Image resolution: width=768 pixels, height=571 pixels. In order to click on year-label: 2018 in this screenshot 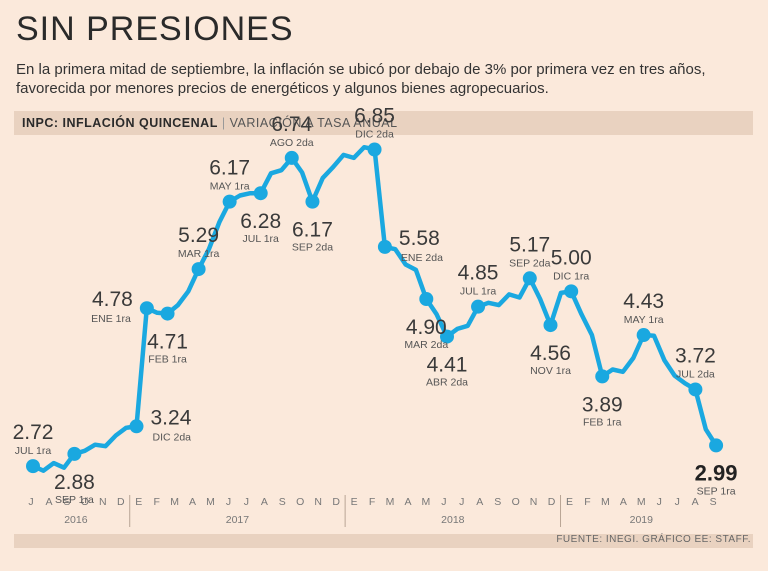, I will do `click(453, 520)`.